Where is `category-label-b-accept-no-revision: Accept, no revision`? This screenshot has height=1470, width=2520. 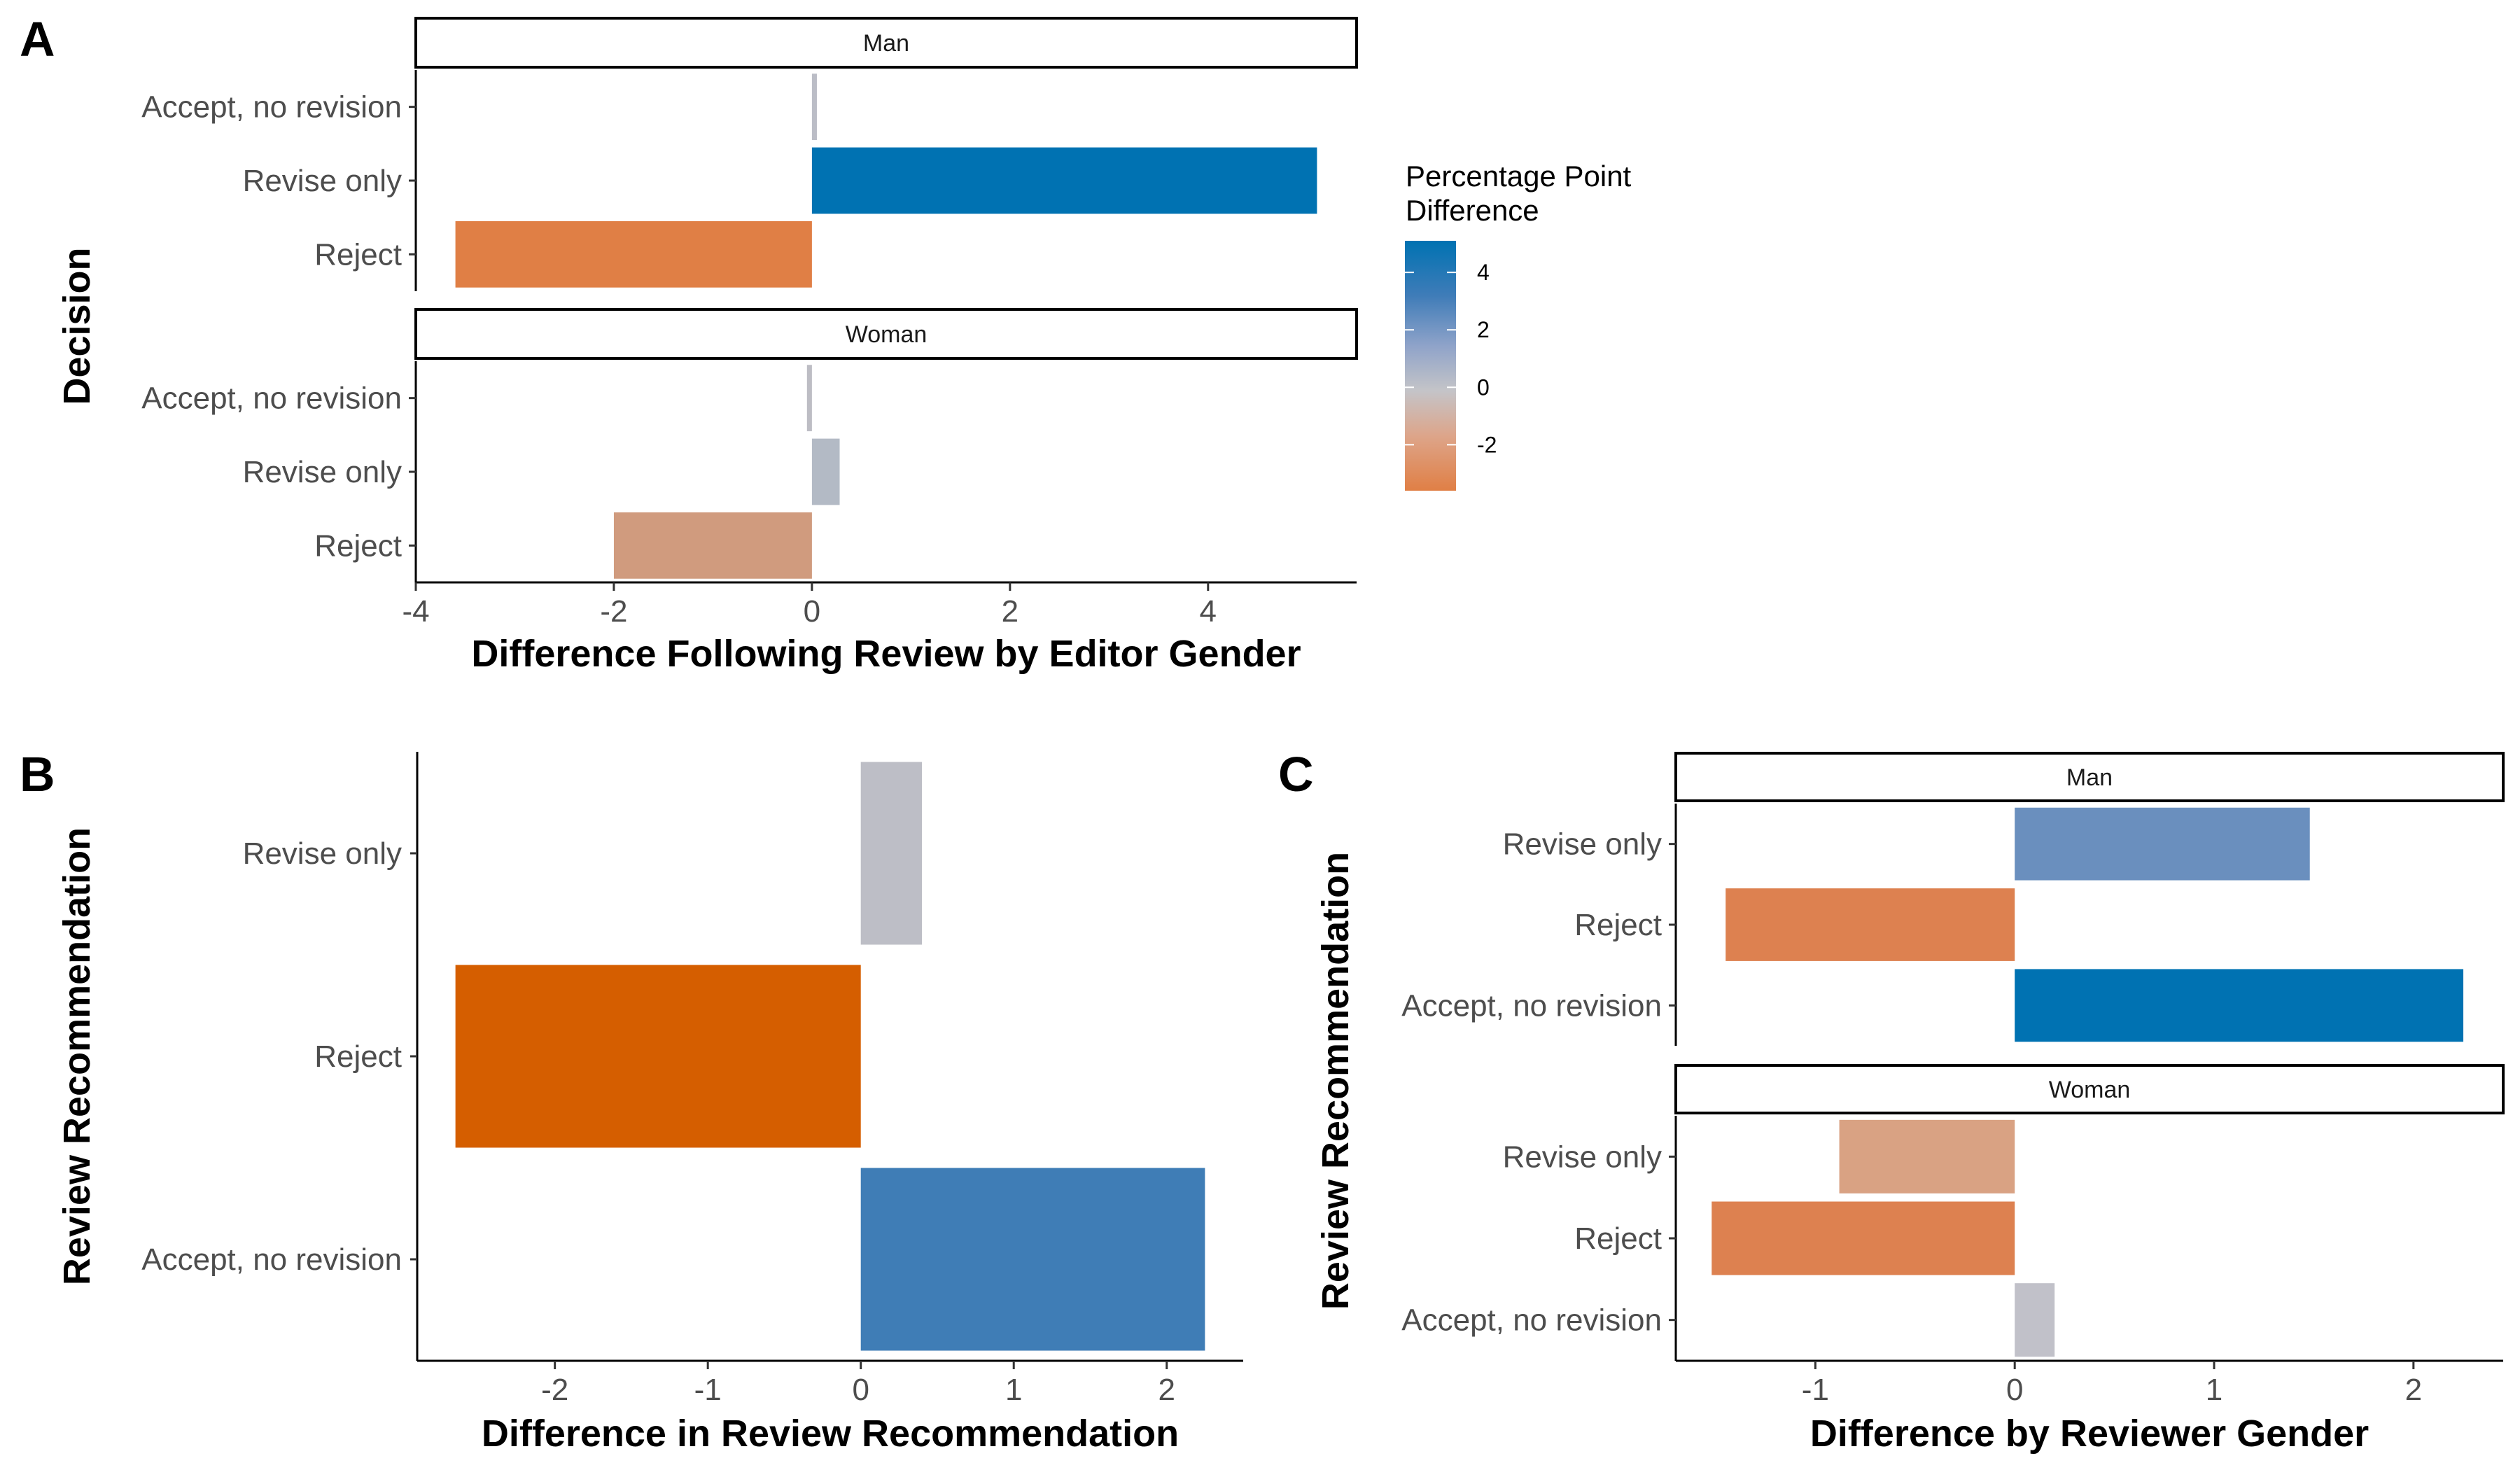
category-label-b-accept-no-revision: Accept, no revision is located at coordinates (271, 1259).